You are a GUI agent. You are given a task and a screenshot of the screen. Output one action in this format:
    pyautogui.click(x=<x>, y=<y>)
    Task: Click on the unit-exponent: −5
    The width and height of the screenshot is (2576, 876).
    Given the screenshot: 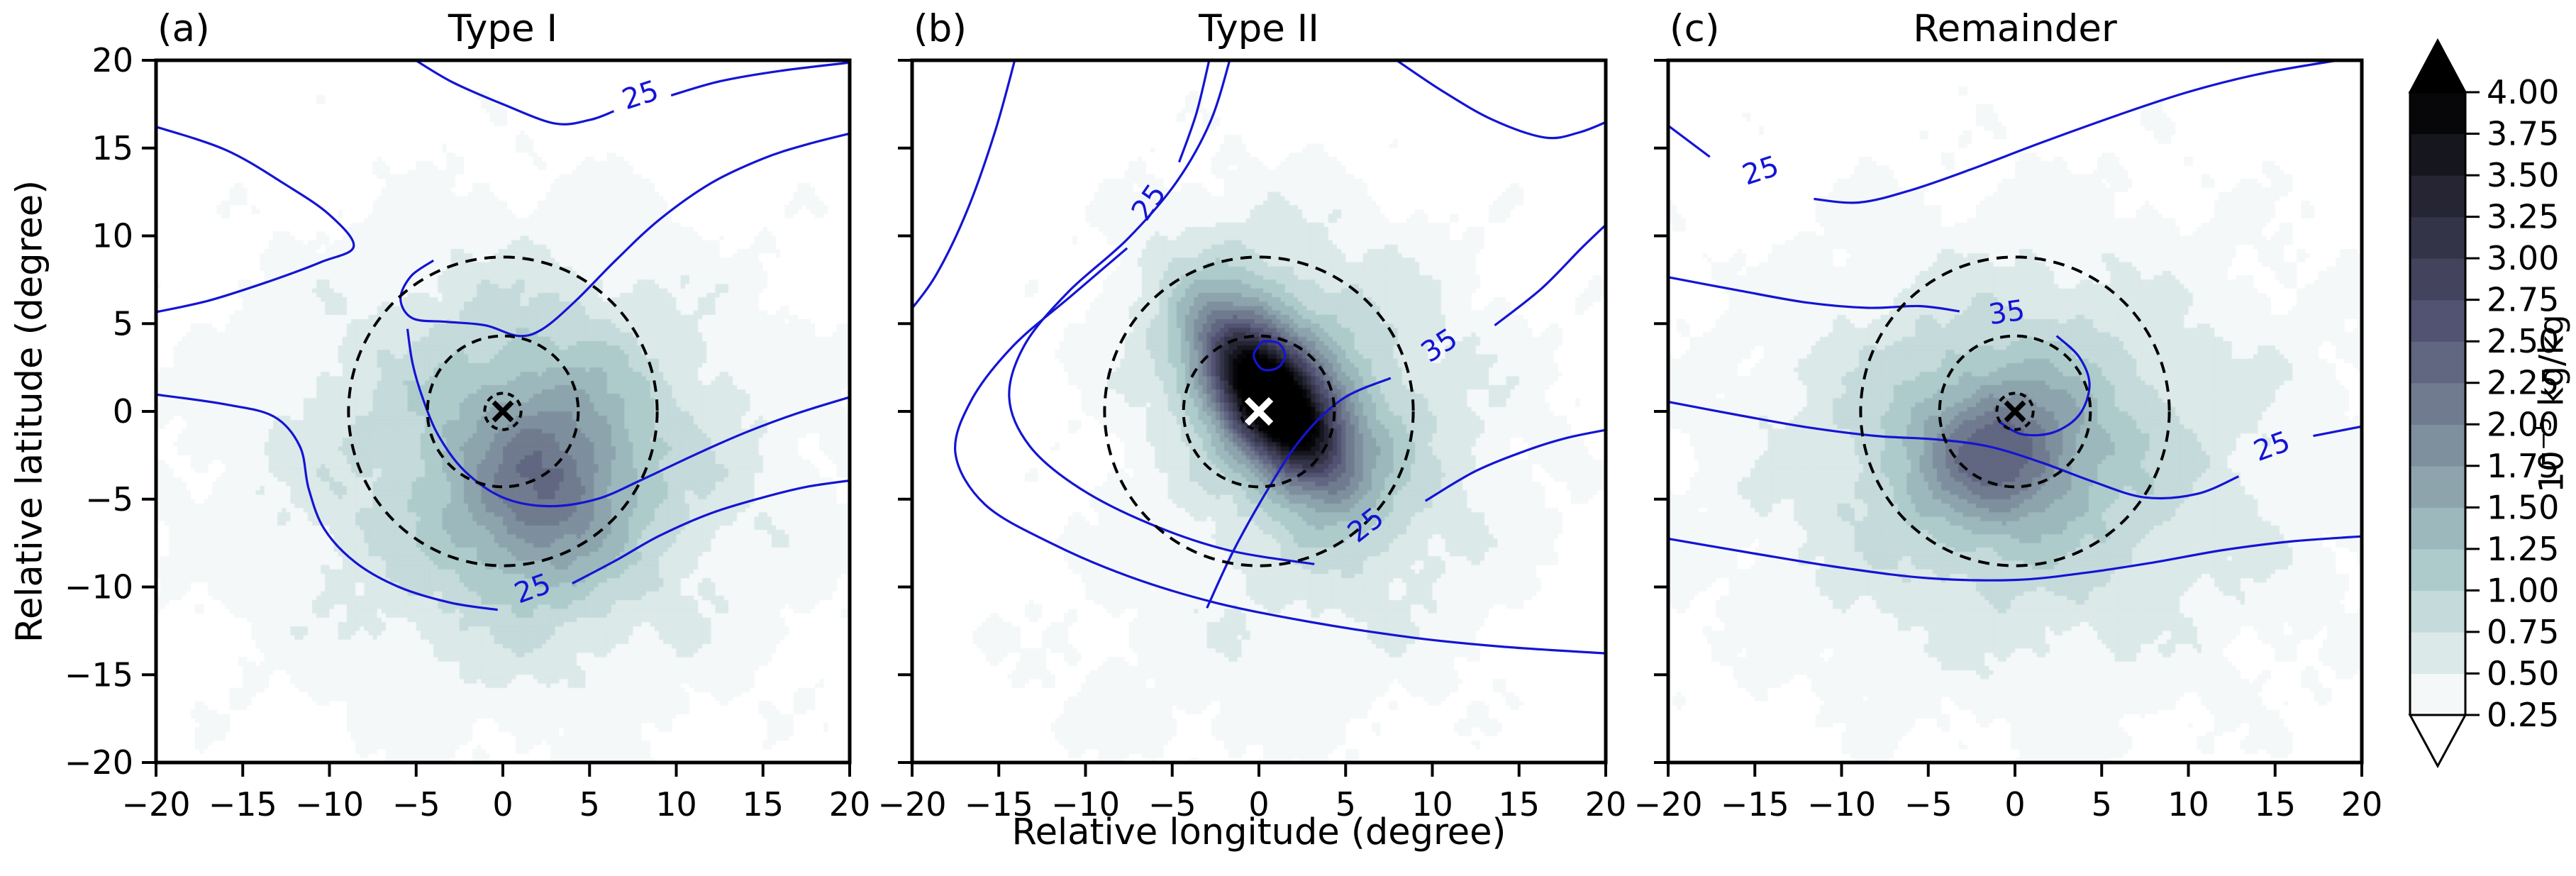 What is the action you would take?
    pyautogui.click(x=2543, y=433)
    